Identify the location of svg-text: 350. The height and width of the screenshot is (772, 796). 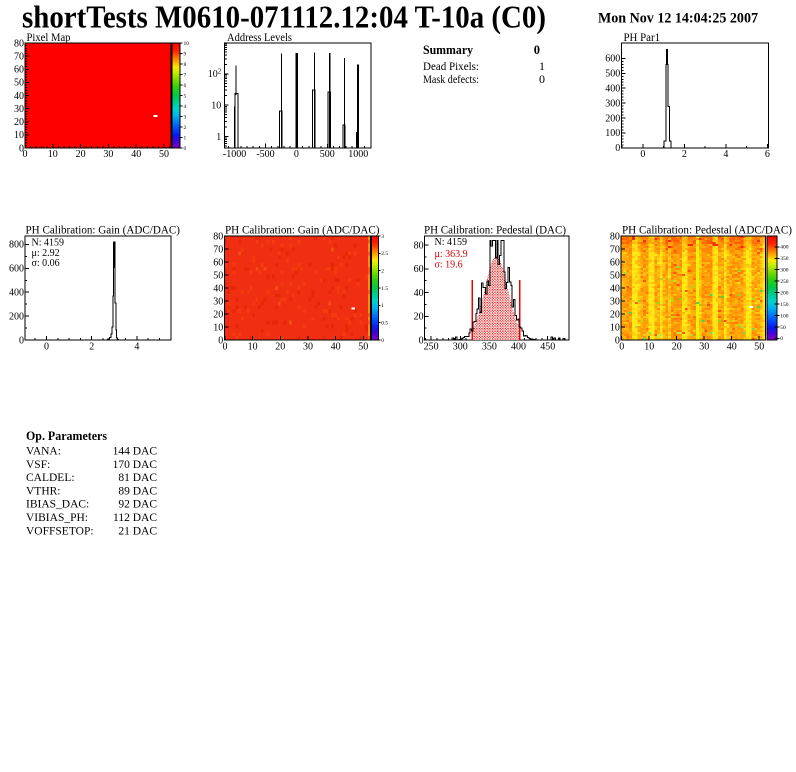
(489, 347).